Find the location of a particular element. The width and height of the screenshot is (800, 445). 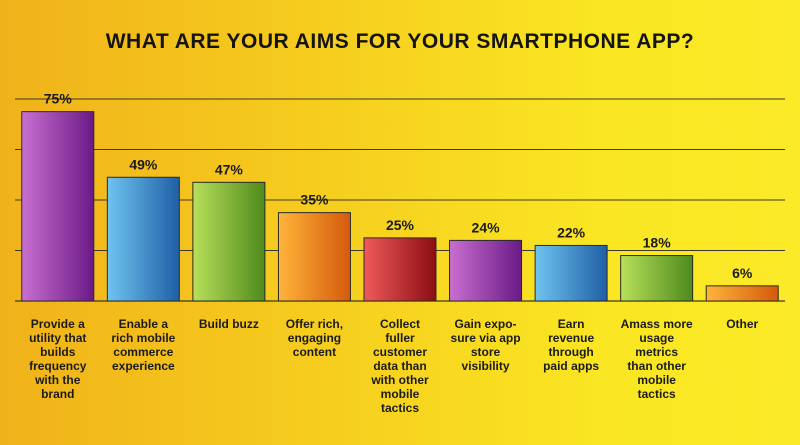

category-label-line: with the is located at coordinates (58, 380).